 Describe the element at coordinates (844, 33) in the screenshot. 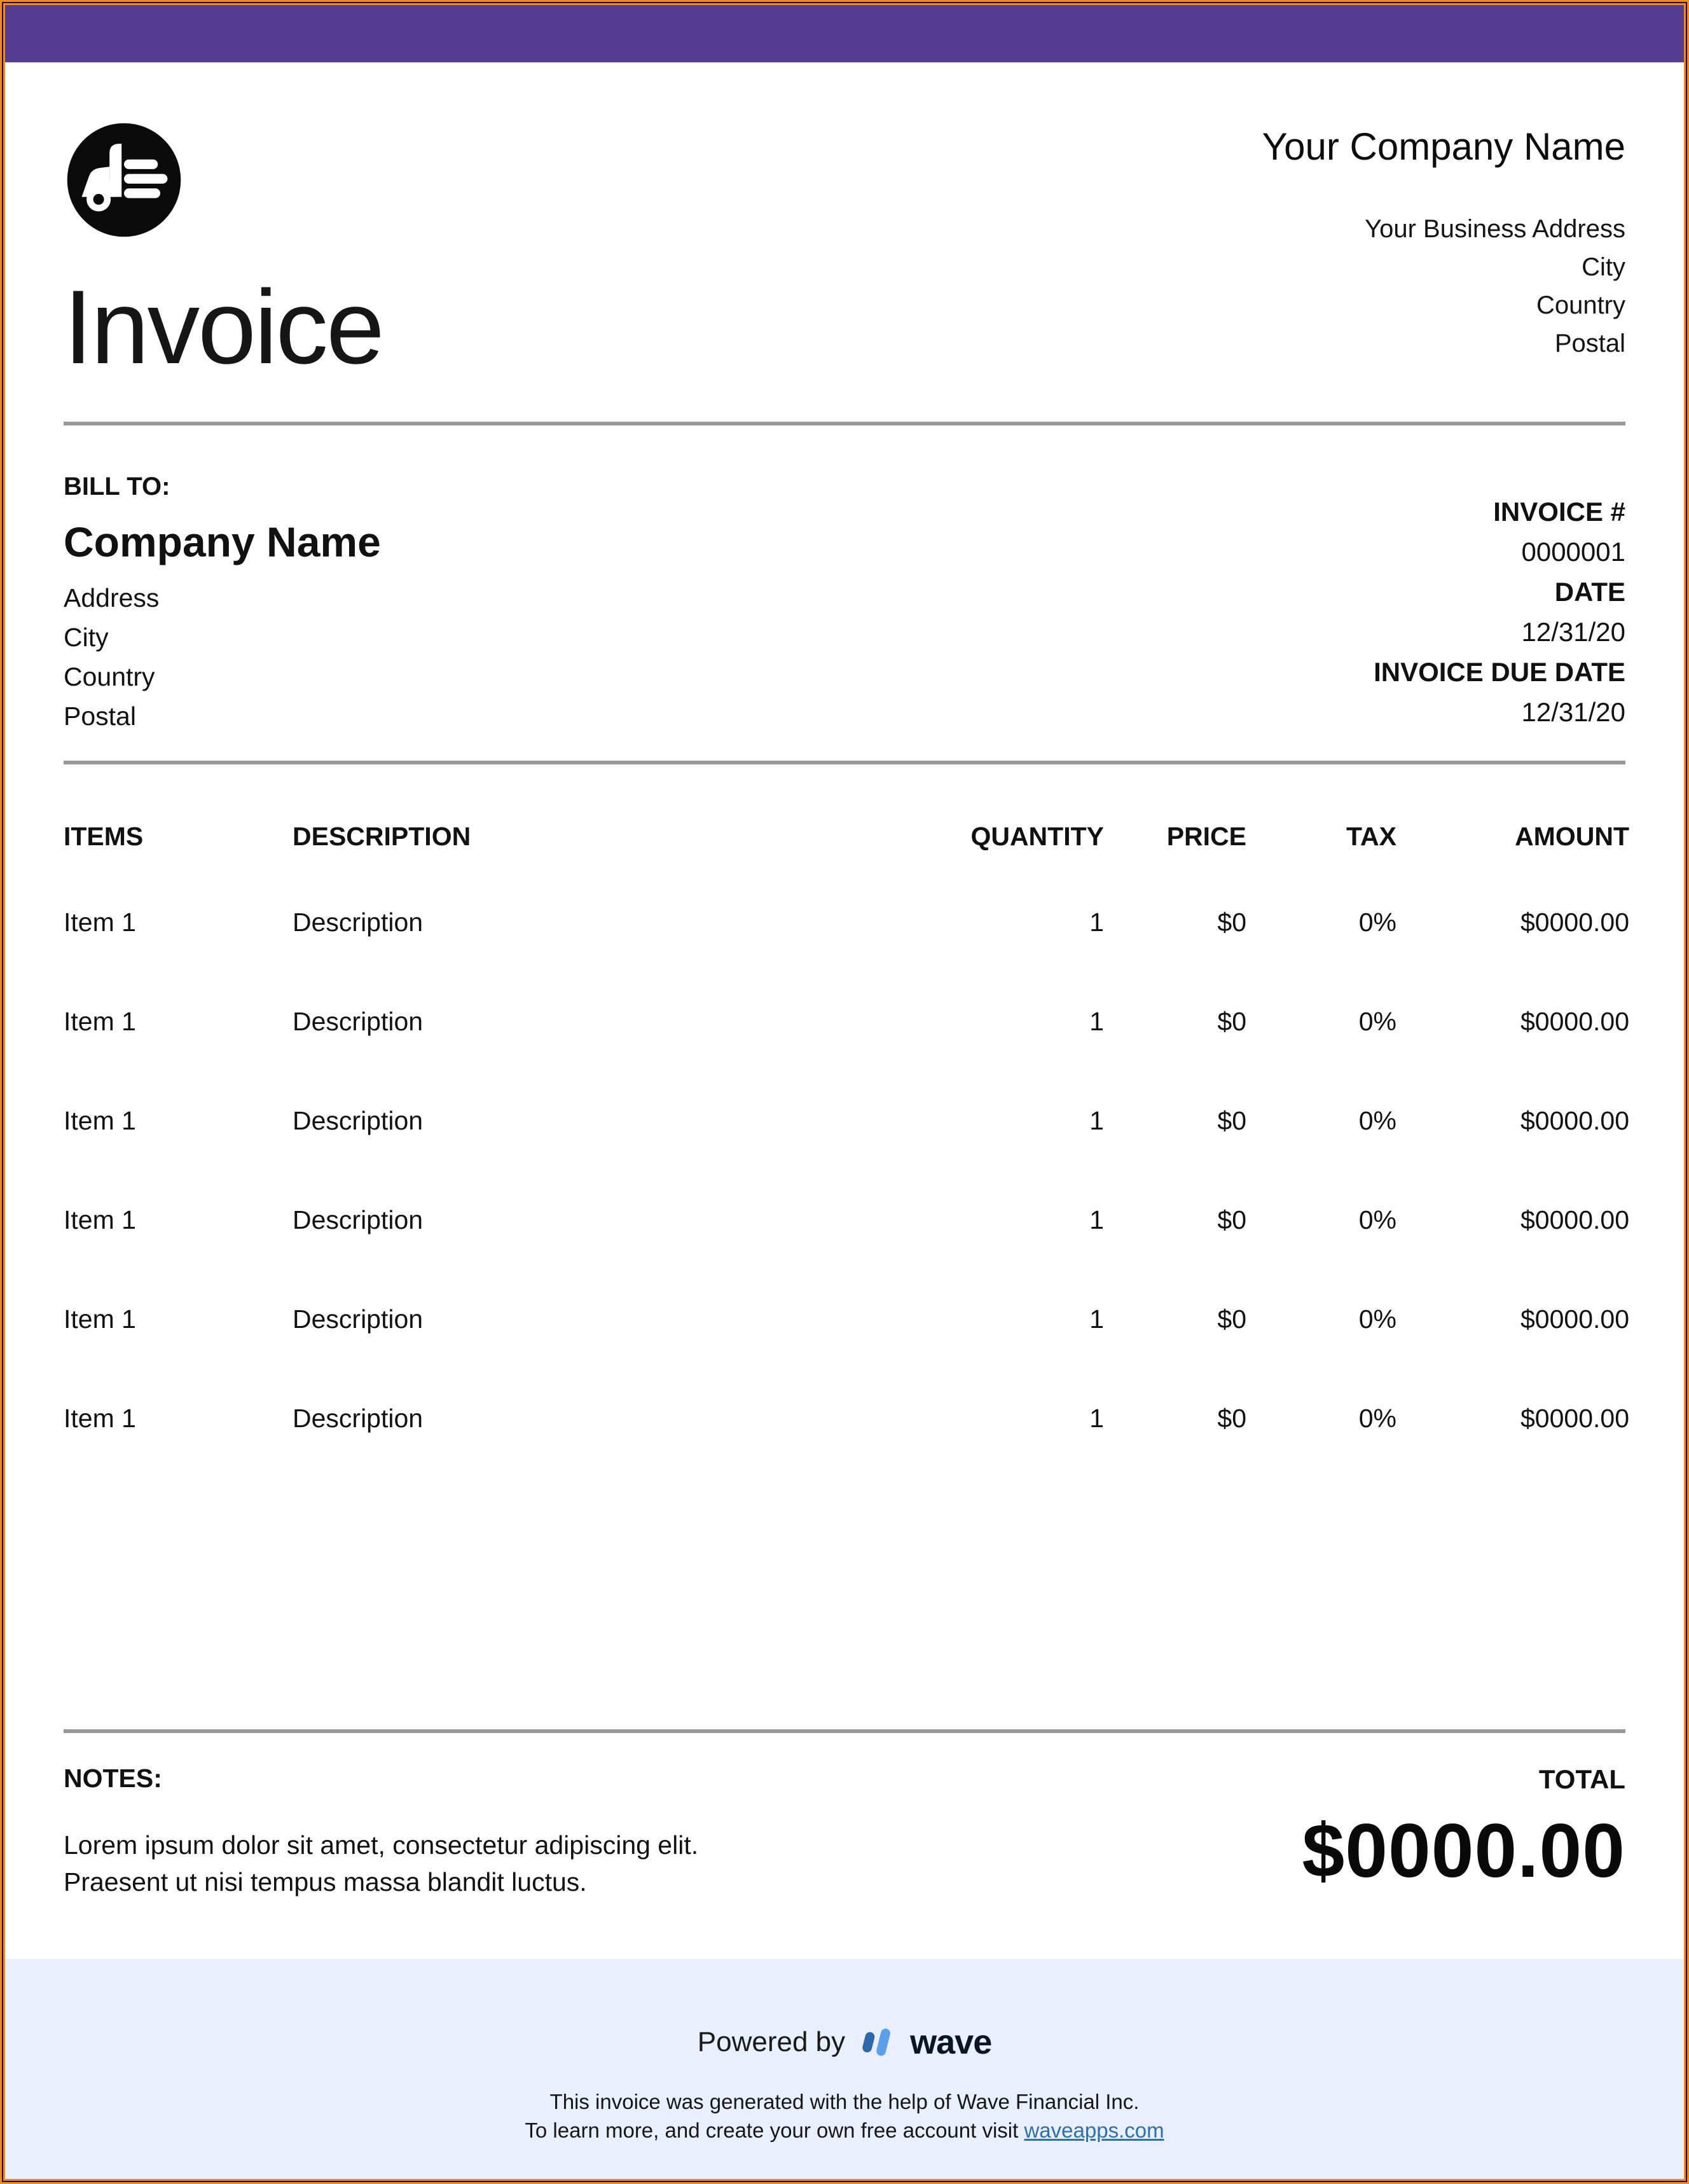

I see `purple-header-bar` at that location.